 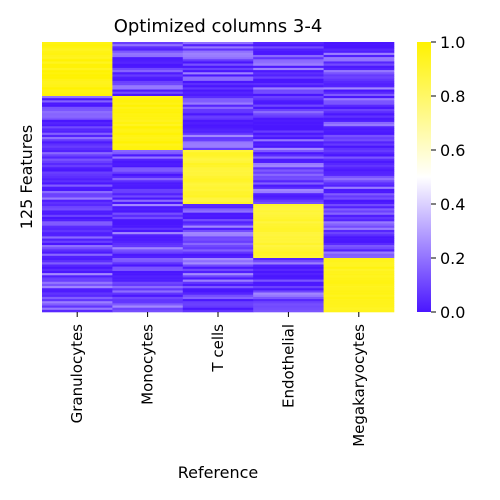 I want to click on colorbar-tick-label: 0.4, so click(x=452, y=204).